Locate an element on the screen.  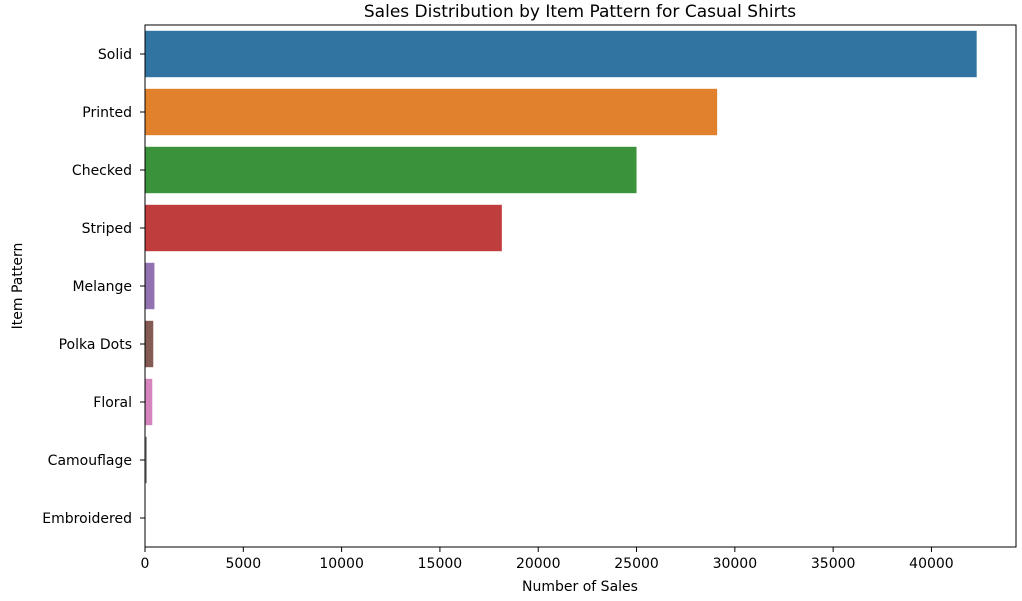
x-tick-label: 5000 is located at coordinates (243, 564).